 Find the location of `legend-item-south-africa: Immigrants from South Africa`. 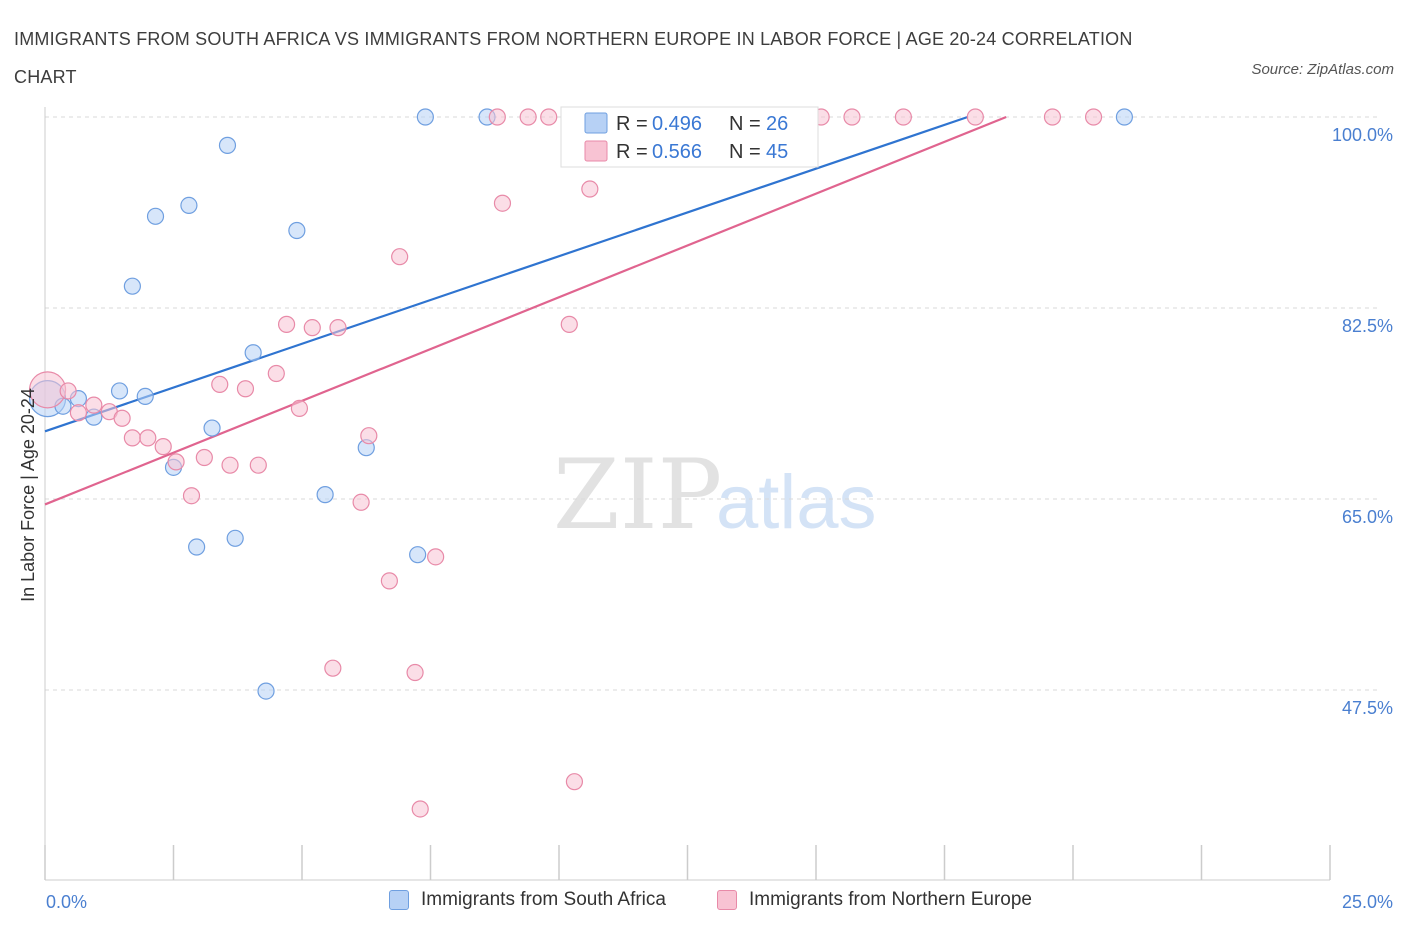

legend-item-south-africa: Immigrants from South Africa is located at coordinates (527, 900).